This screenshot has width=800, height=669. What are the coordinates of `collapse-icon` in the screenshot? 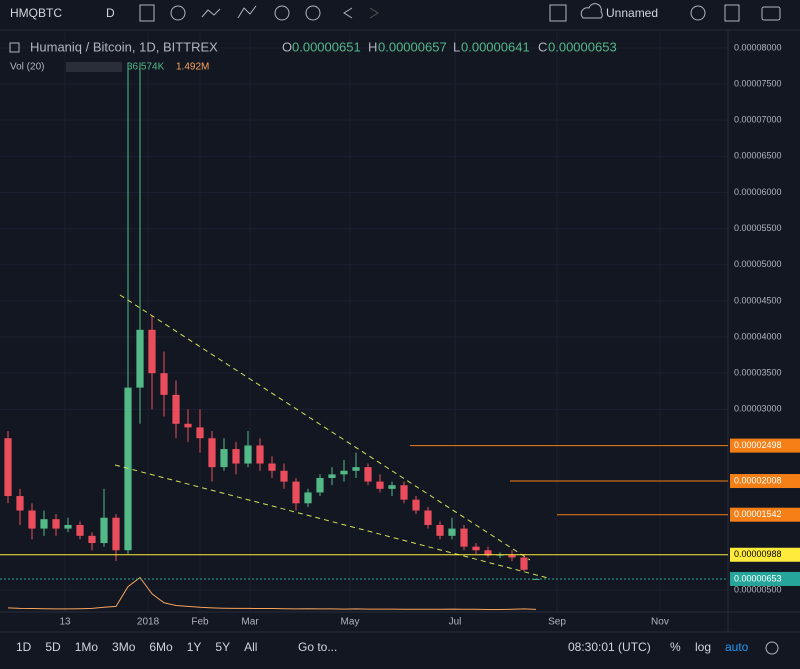 It's located at (14, 47).